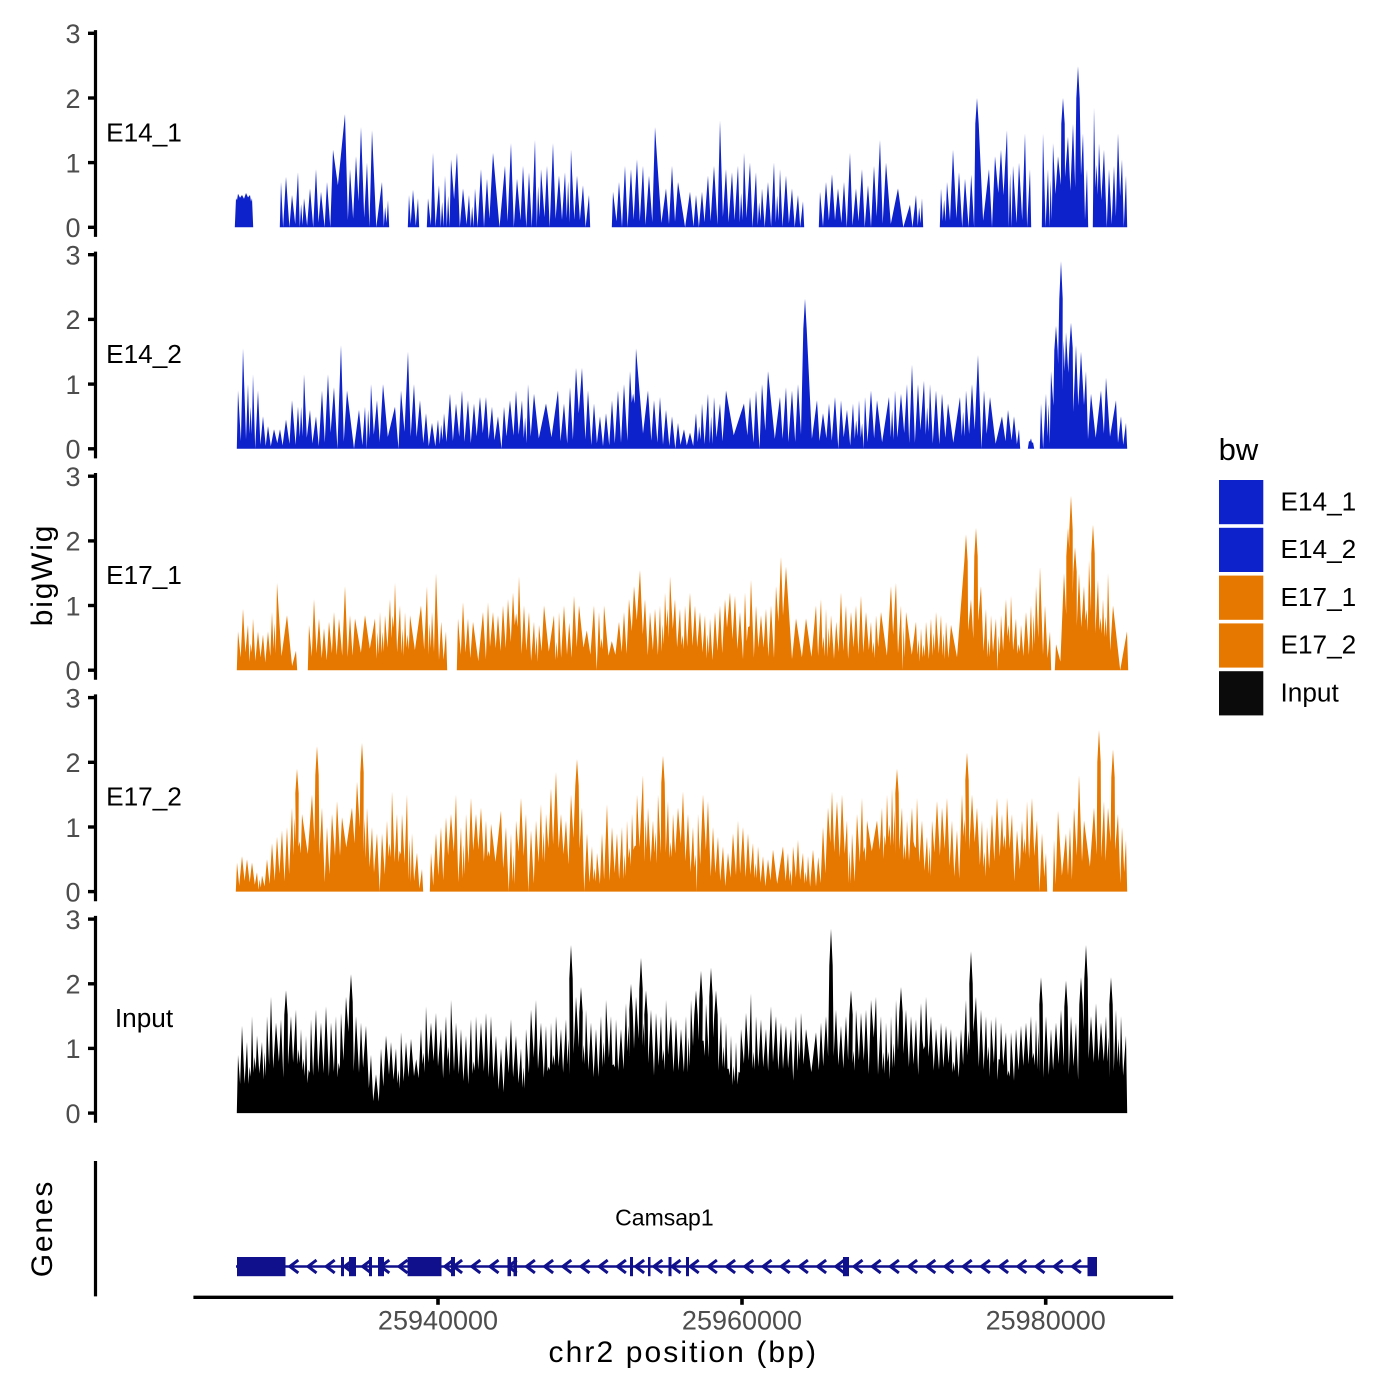 Image resolution: width=1400 pixels, height=1400 pixels. Describe the element at coordinates (42, 575) in the screenshot. I see `svg-text: bigWig` at that location.